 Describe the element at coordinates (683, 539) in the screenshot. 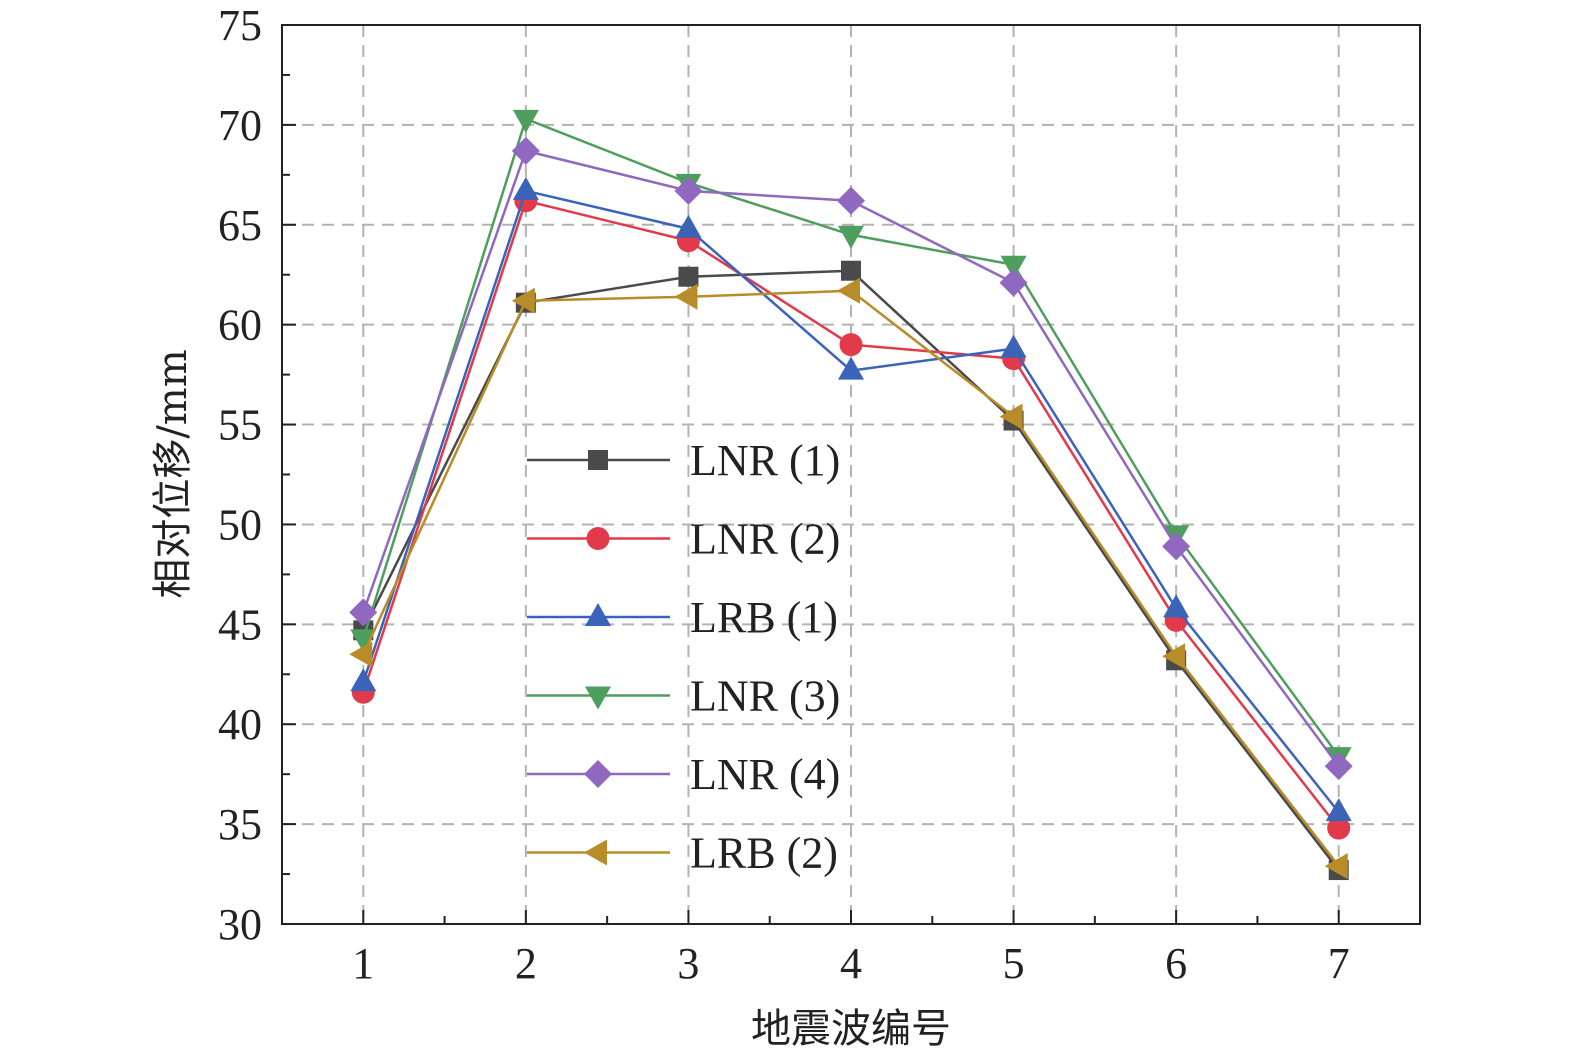

I see `legend-entry: LNR (2)` at that location.